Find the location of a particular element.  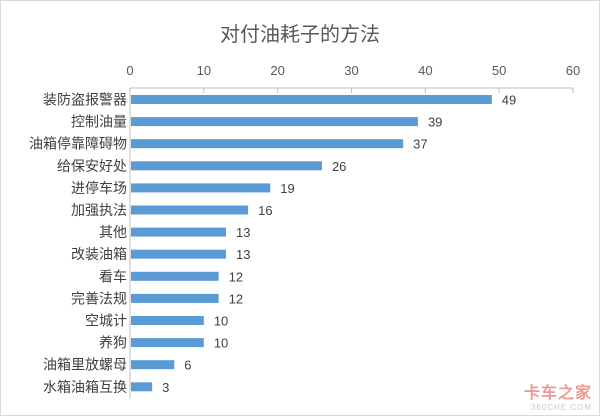

x-tick-label: 30 is located at coordinates (351, 70).